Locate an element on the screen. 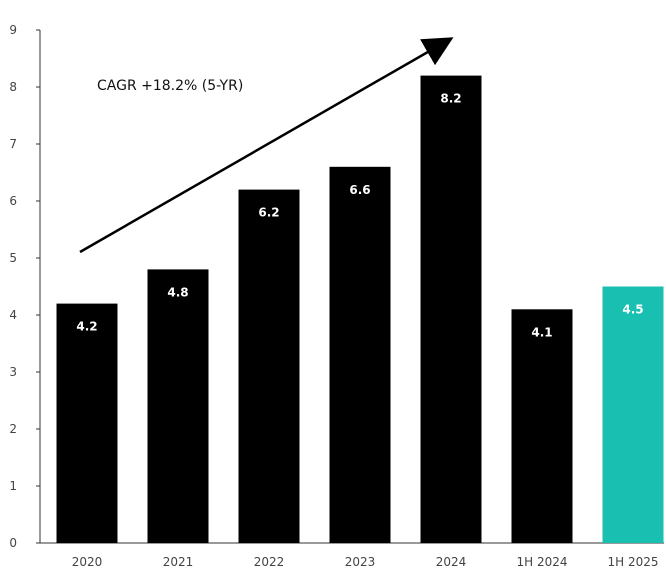 The width and height of the screenshot is (666, 573). x-tick-label: 1H 2025 is located at coordinates (632, 562).